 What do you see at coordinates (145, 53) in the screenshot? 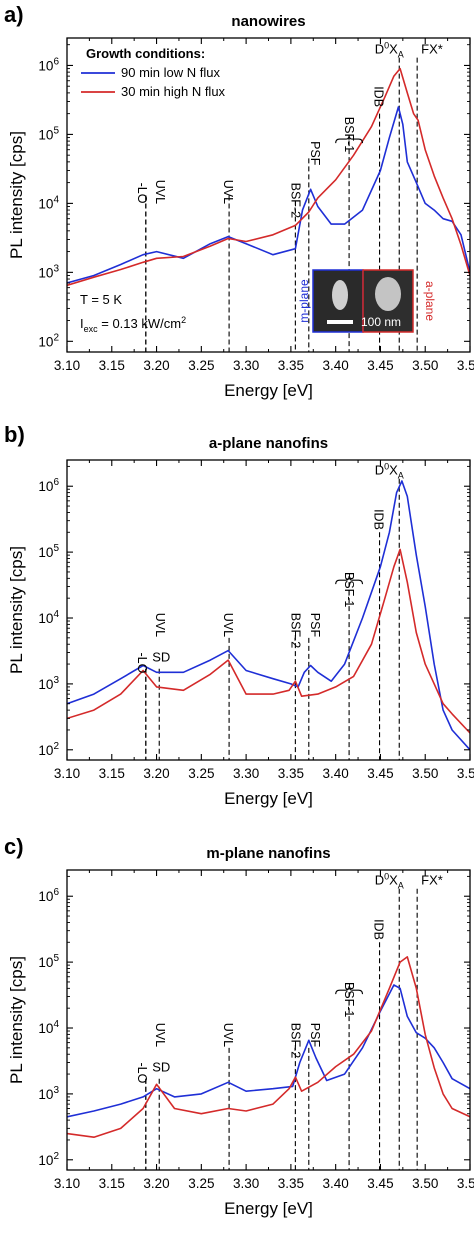
I see `legend-title: Growth conditions:` at bounding box center [145, 53].